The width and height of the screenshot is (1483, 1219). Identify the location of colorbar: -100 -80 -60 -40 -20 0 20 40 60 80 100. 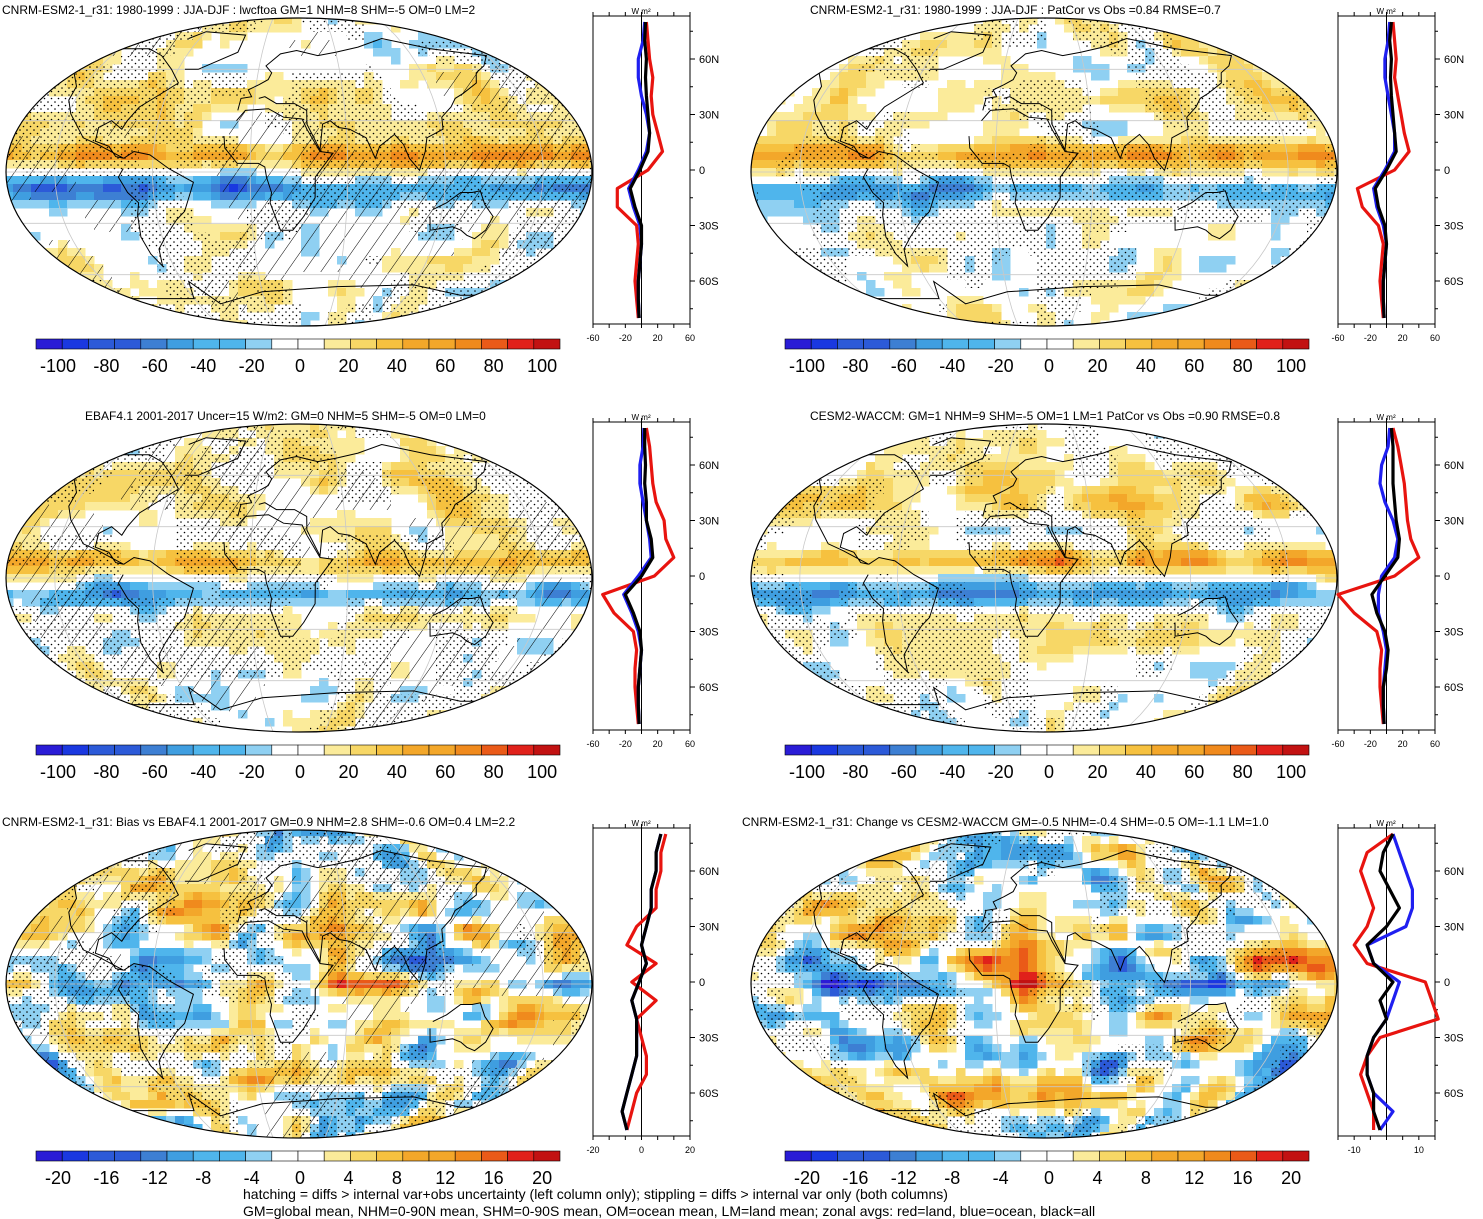
(298, 357).